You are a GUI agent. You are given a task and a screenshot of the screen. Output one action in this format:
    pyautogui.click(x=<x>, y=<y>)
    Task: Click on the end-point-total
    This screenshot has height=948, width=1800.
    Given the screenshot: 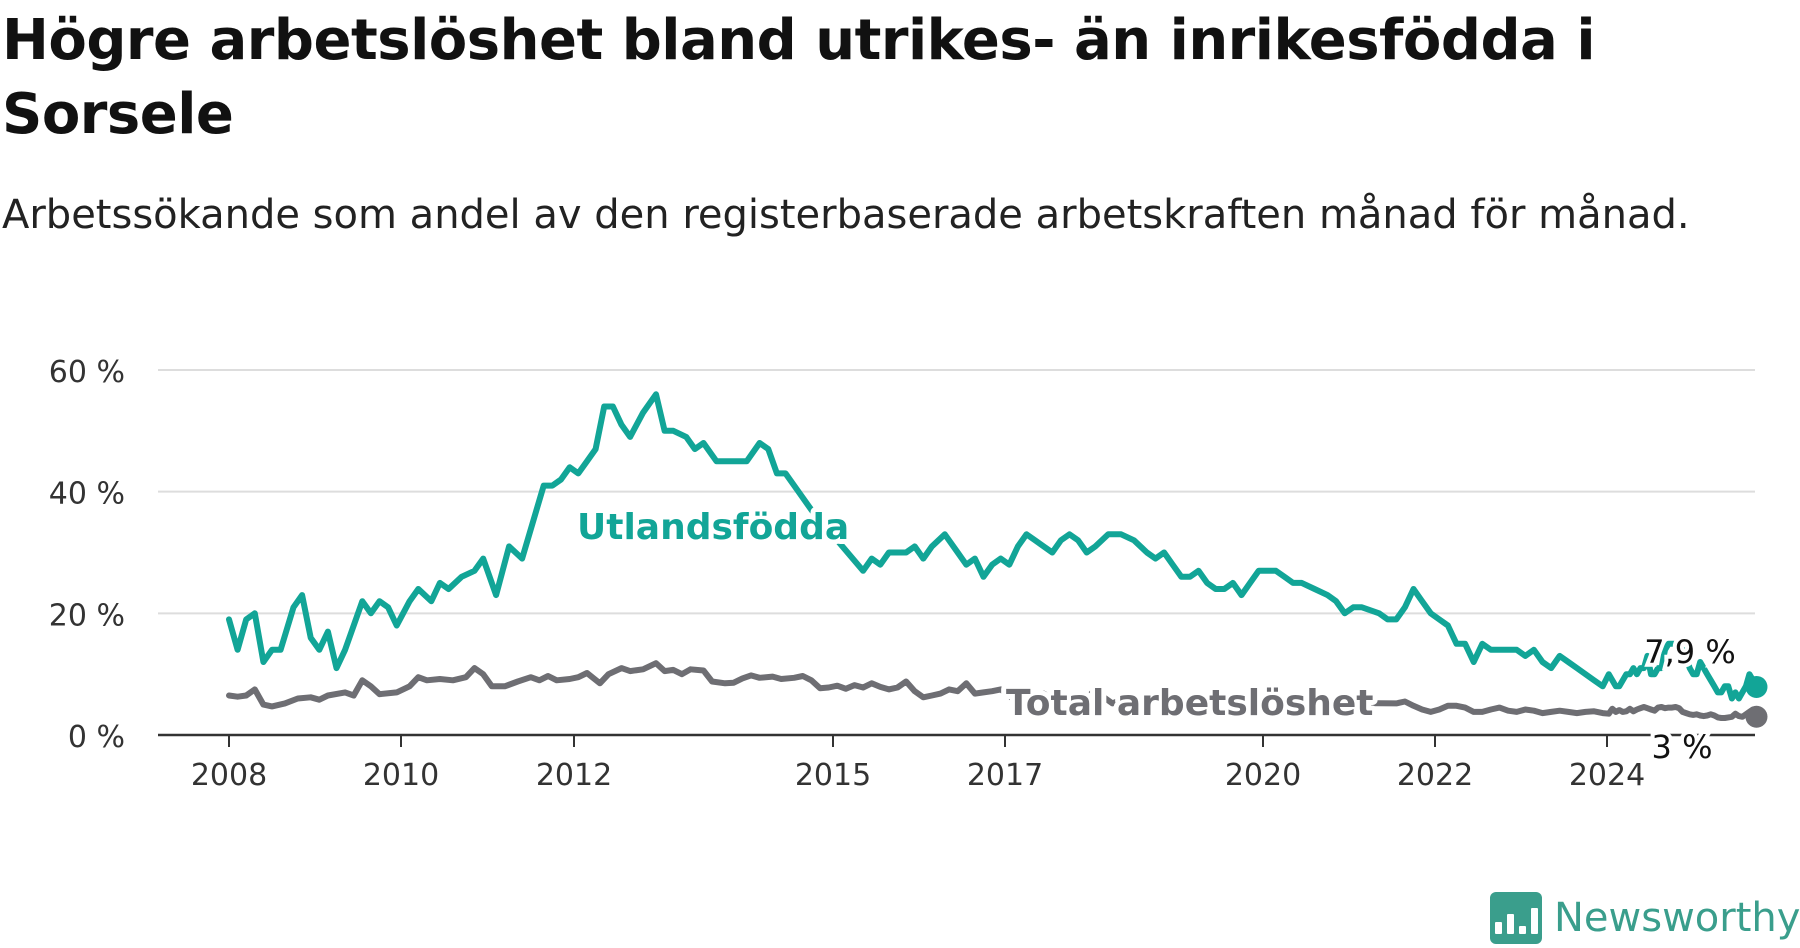 What is the action you would take?
    pyautogui.click(x=1756, y=716)
    